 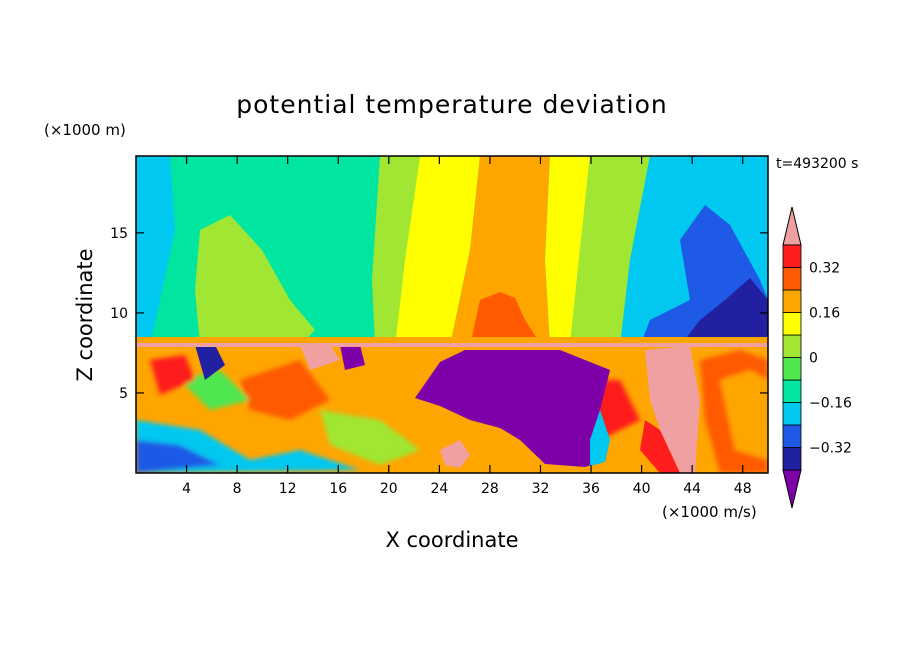 I want to click on x-tick-label: 32, so click(x=541, y=489).